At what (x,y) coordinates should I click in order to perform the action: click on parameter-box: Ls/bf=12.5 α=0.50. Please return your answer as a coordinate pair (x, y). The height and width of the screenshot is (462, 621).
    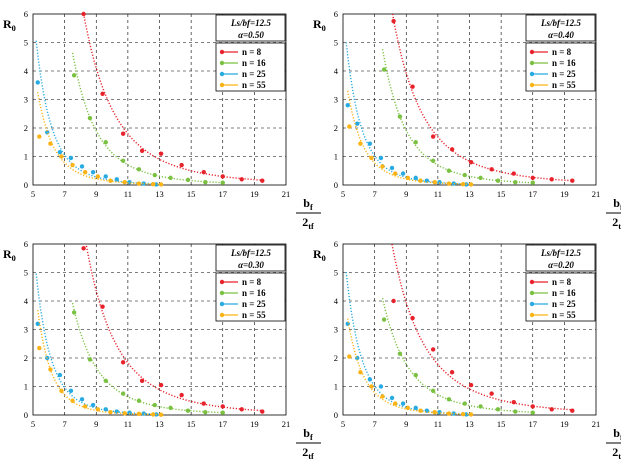
    Looking at the image, I should click on (250, 28).